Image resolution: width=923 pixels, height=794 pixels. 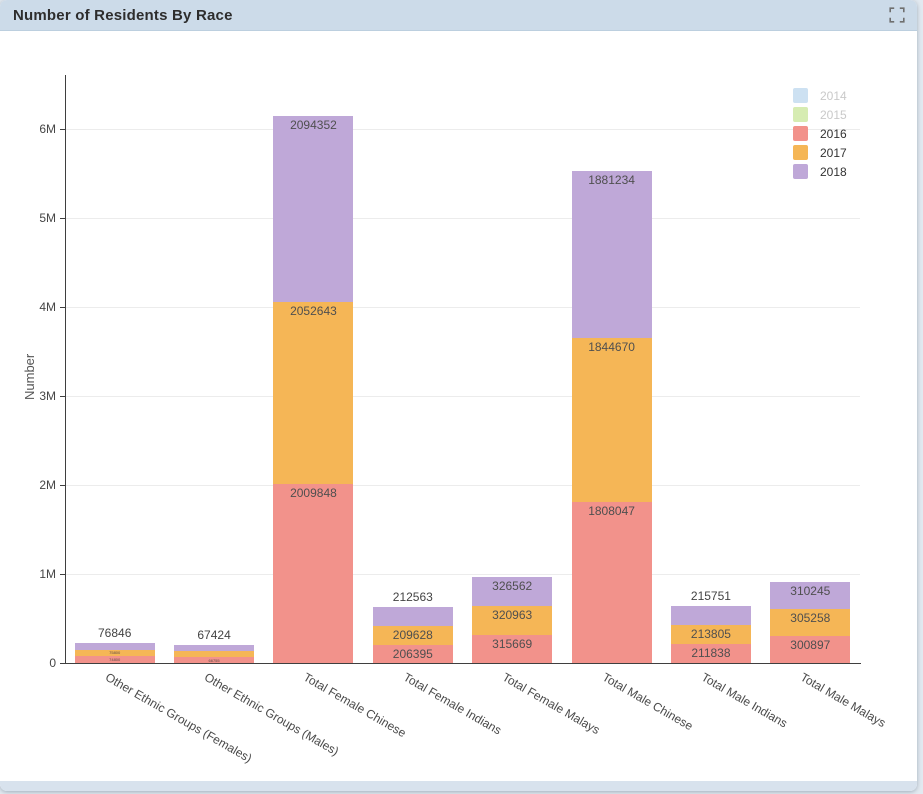 I want to click on y-axis-tick-label: 3M, so click(x=47, y=396).